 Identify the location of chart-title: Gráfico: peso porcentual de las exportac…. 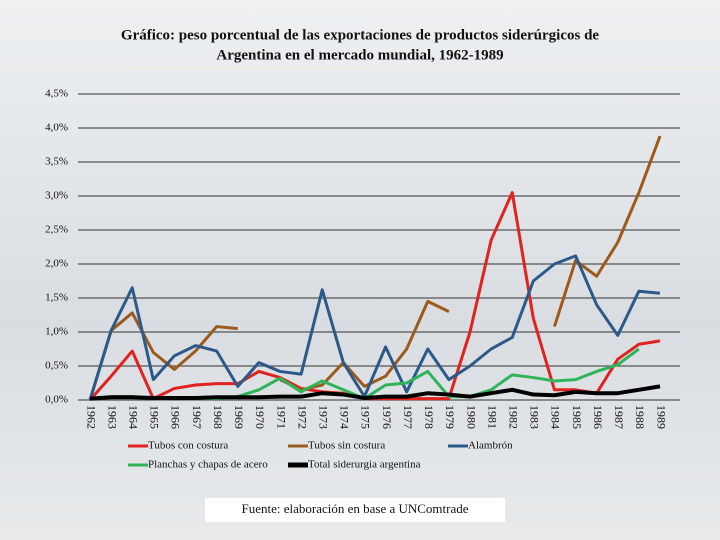
(360, 35).